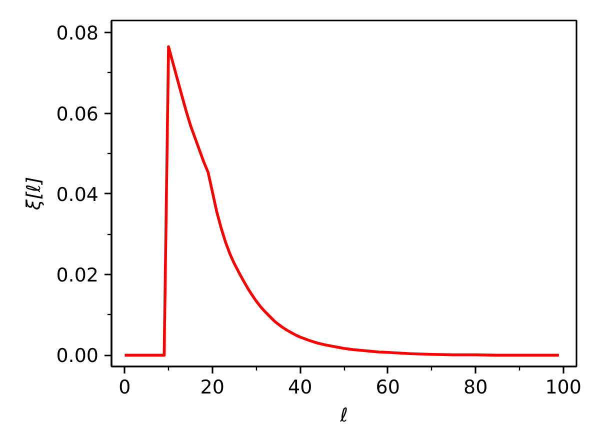 This screenshot has height=444, width=598. What do you see at coordinates (77, 275) in the screenshot?
I see `y-tick-label: 0.02` at bounding box center [77, 275].